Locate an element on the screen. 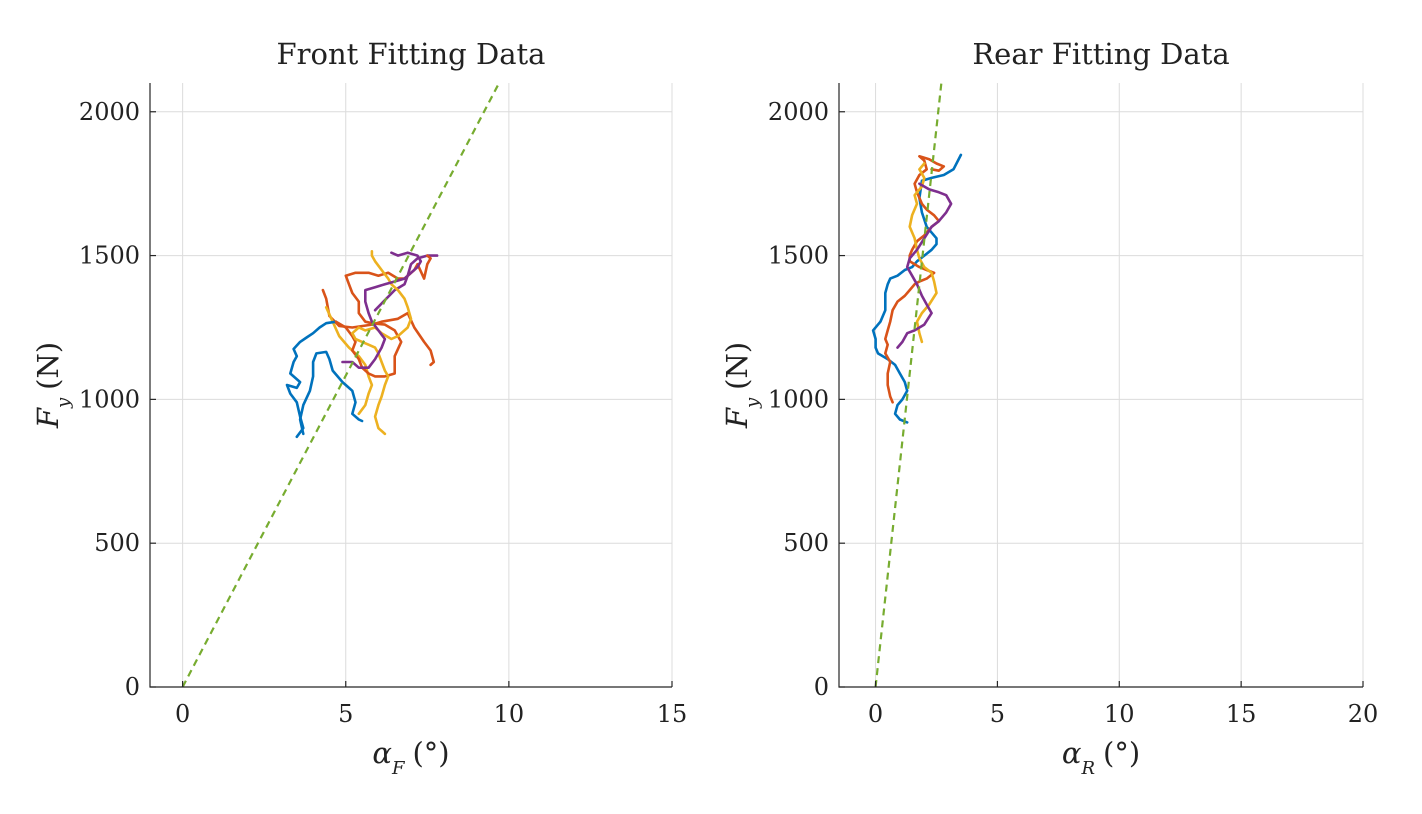 The height and width of the screenshot is (814, 1422). chart-title: Front Fitting Data is located at coordinates (411, 54).